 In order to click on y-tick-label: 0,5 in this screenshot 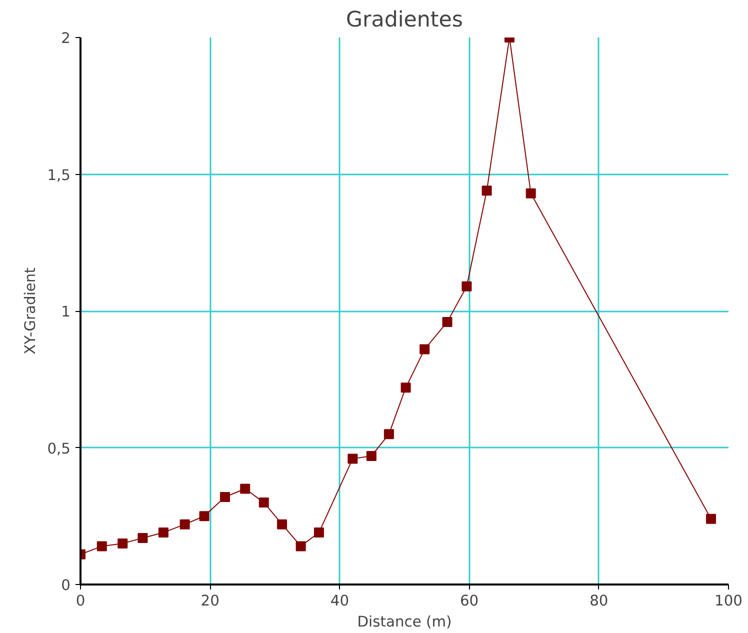, I will do `click(59, 449)`.